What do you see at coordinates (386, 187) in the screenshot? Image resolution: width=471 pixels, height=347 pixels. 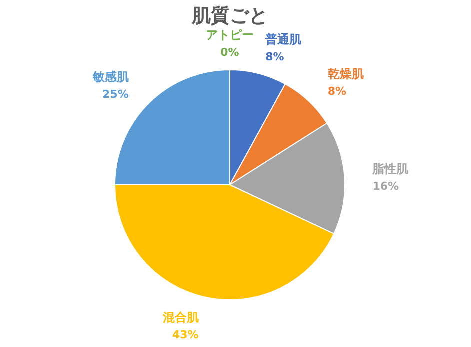 I see `data-label: 16%` at bounding box center [386, 187].